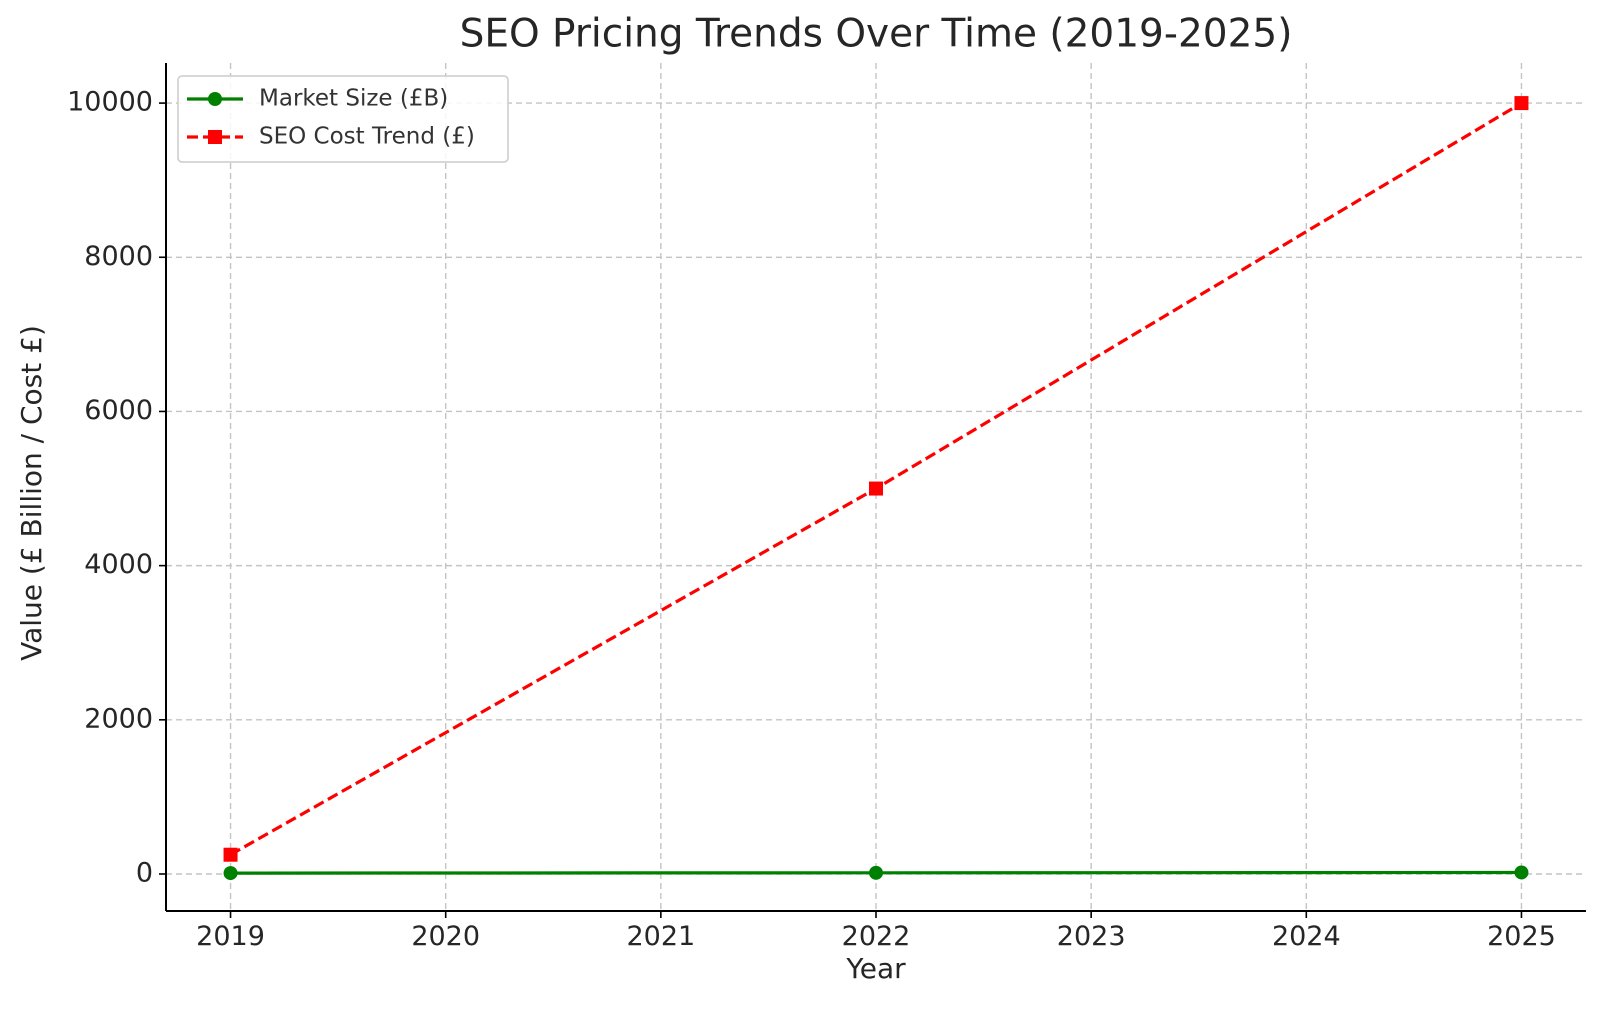  I want to click on legend-label: SEO Cost Trend (£), so click(367, 137).